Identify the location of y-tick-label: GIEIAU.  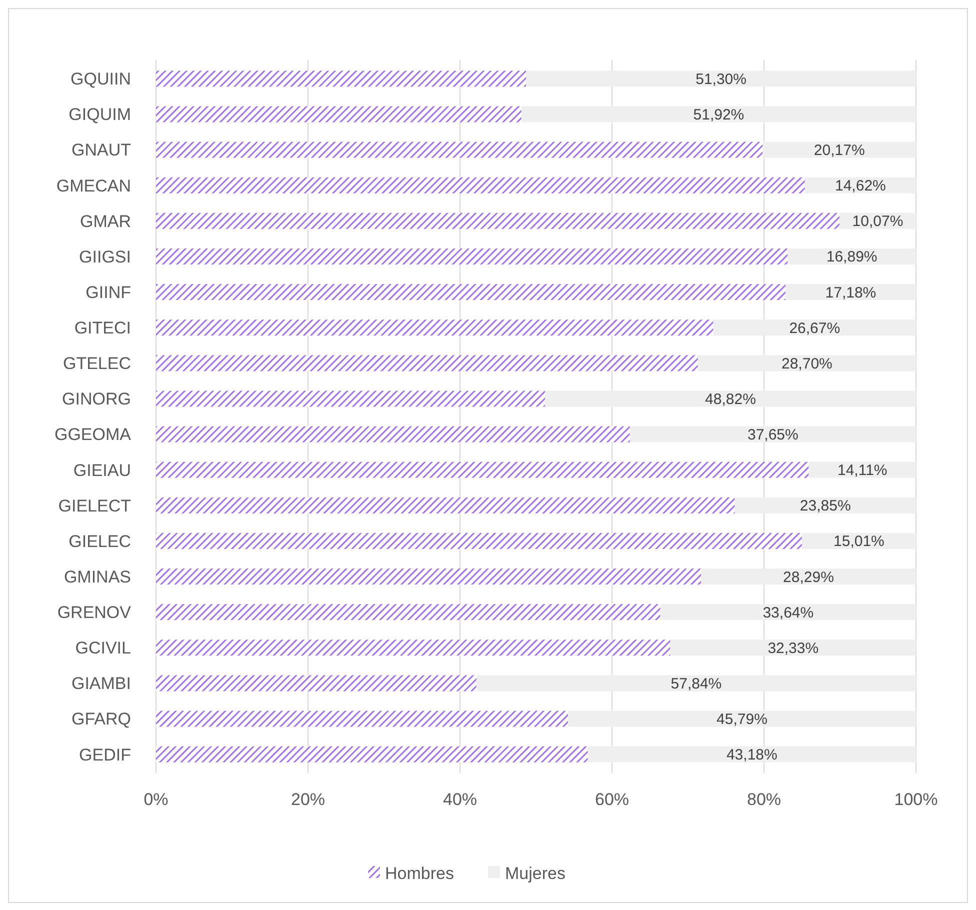
(102, 470).